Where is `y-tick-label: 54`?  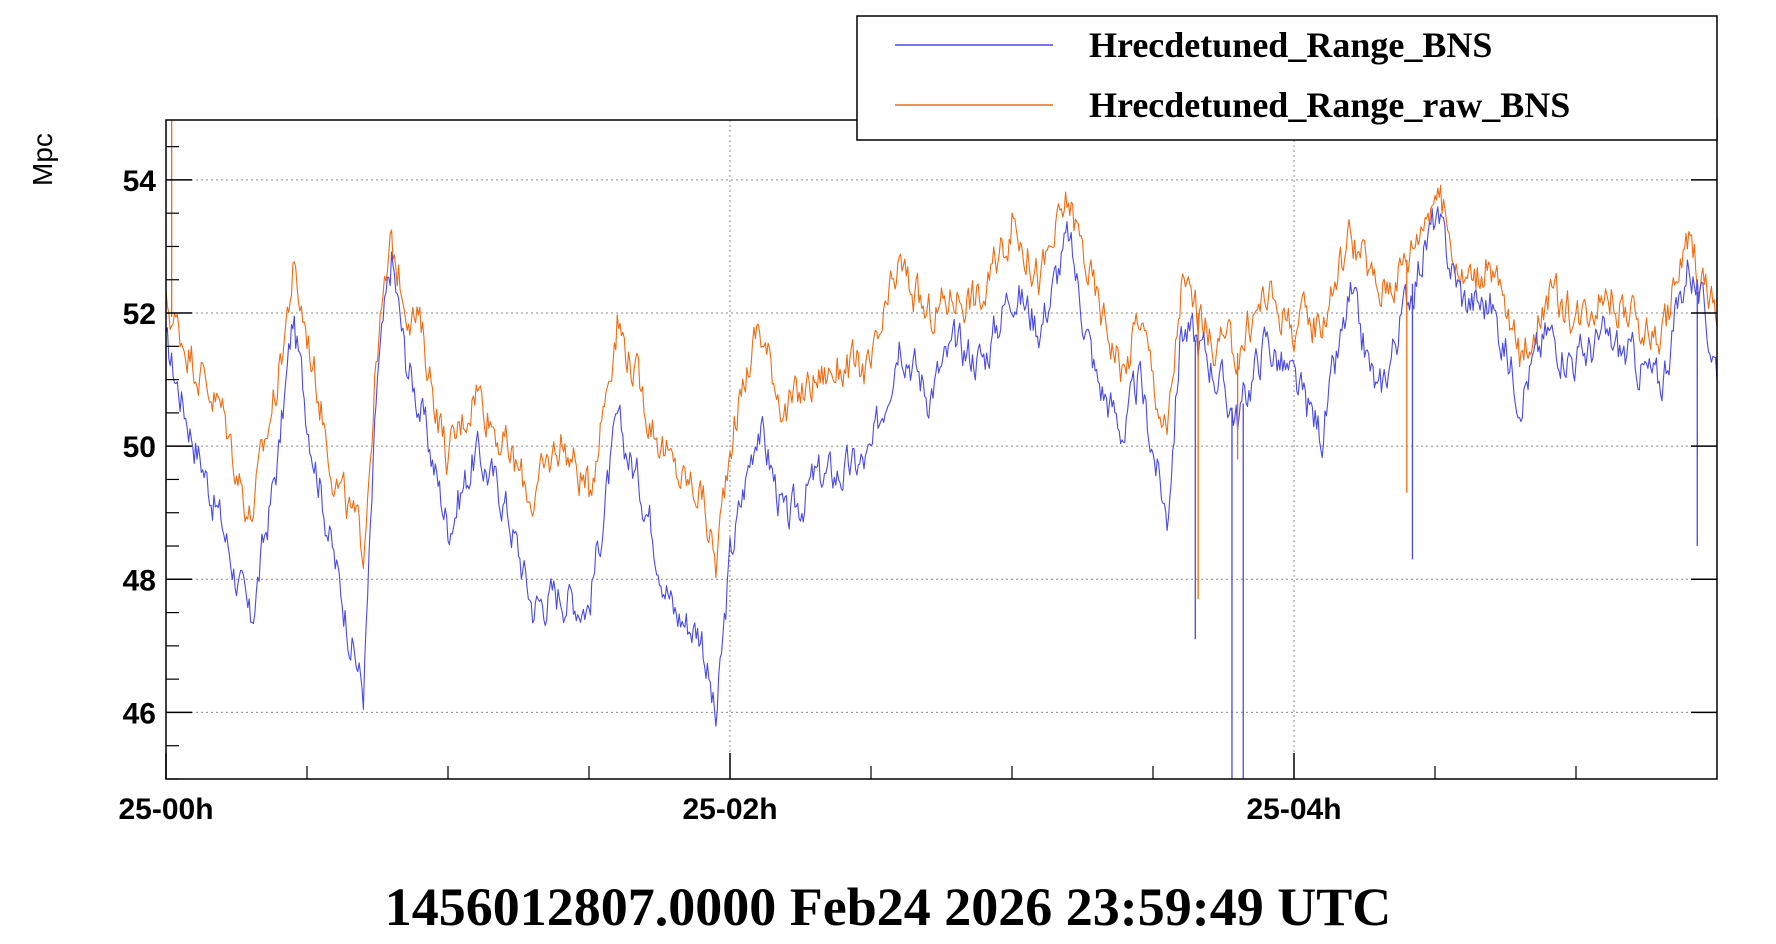 y-tick-label: 54 is located at coordinates (140, 181).